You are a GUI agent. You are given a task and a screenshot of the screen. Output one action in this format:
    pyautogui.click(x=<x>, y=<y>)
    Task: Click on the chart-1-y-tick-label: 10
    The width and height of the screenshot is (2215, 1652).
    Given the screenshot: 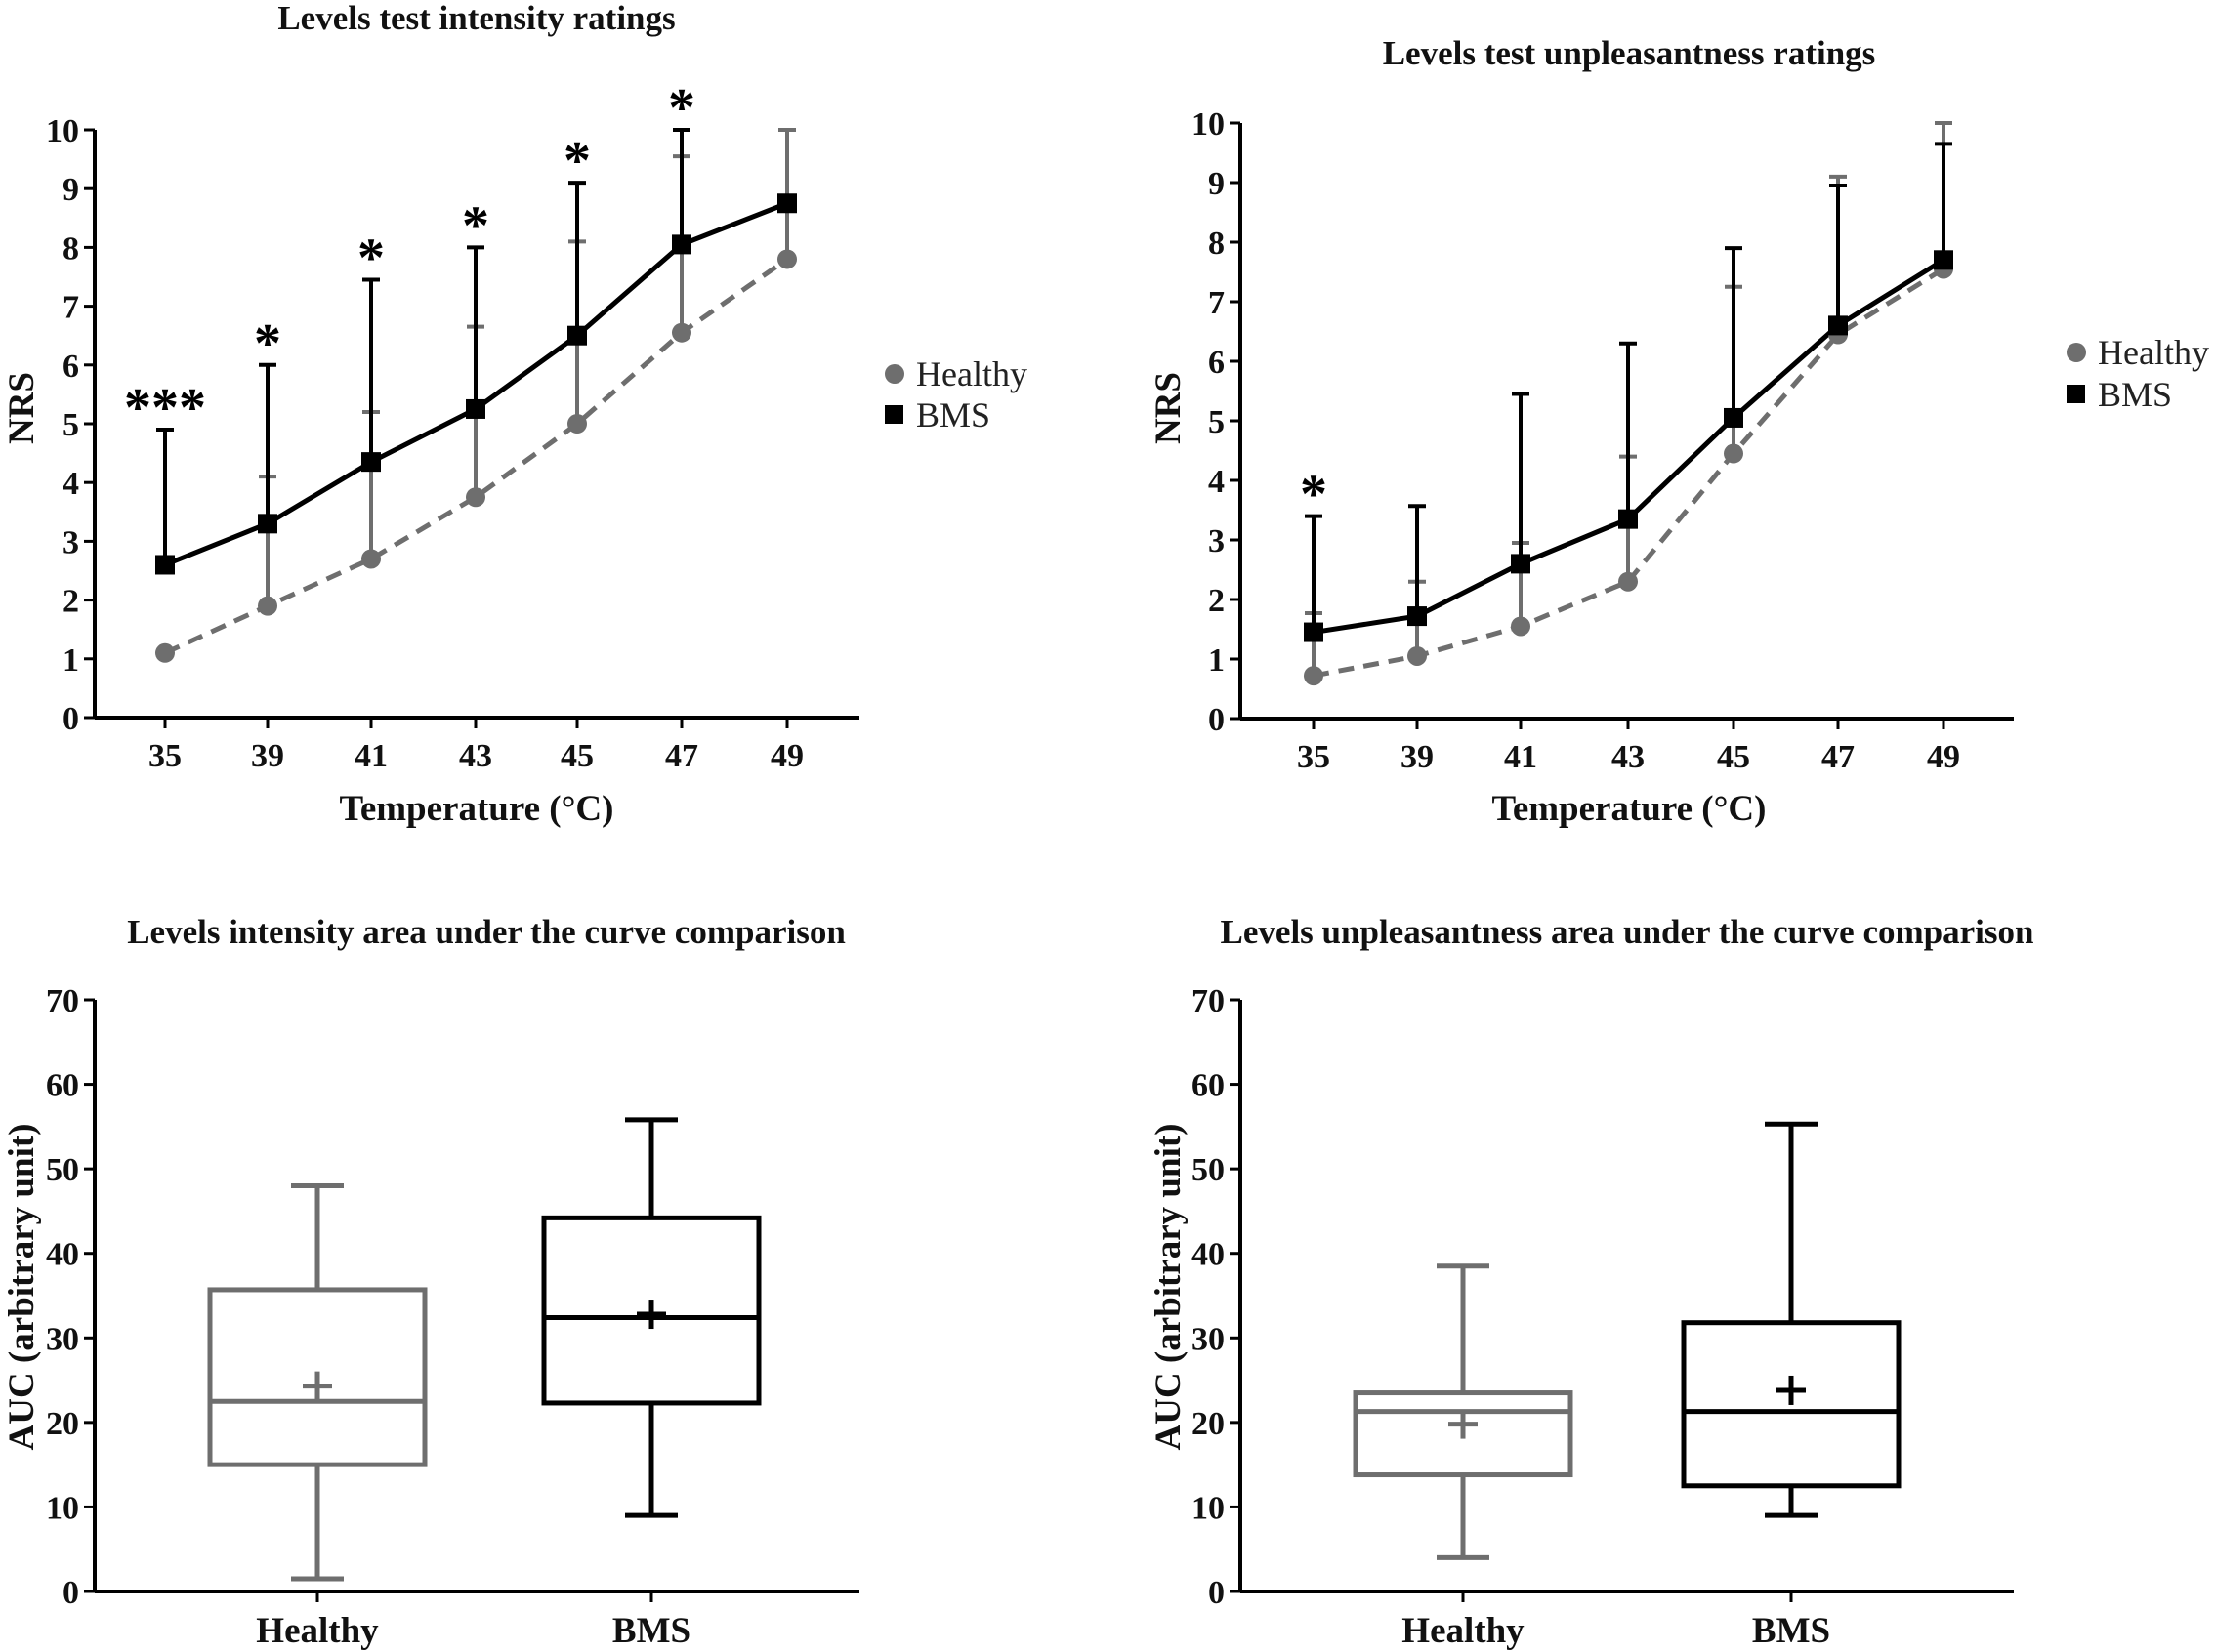 What is the action you would take?
    pyautogui.click(x=62, y=131)
    